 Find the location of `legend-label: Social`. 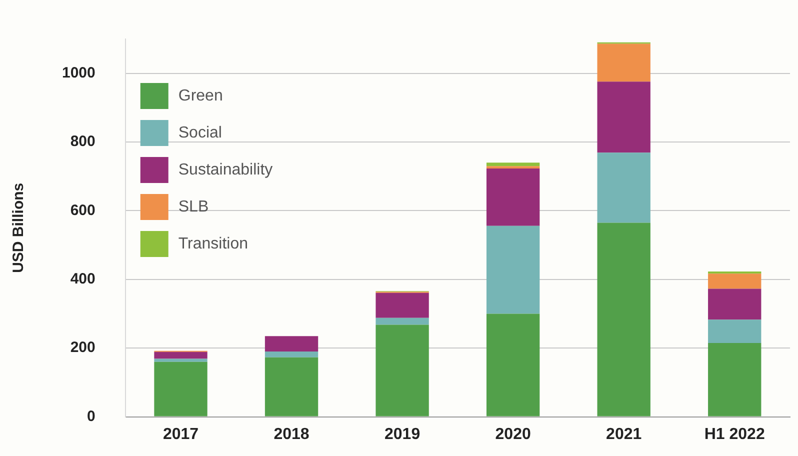

legend-label: Social is located at coordinates (200, 133).